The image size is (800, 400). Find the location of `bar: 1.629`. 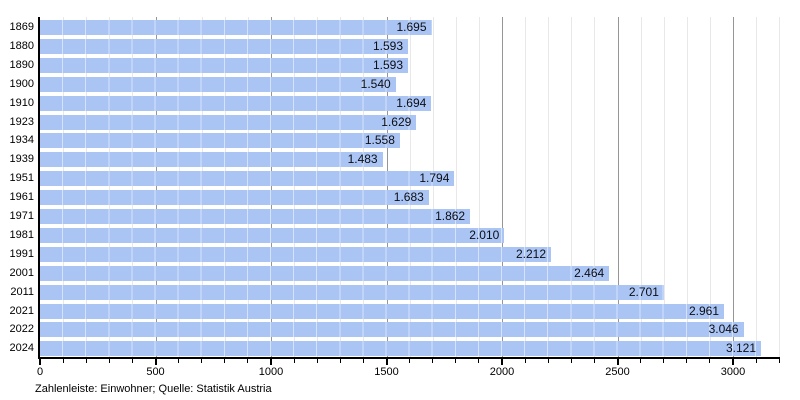

bar: 1.629 is located at coordinates (228, 122).